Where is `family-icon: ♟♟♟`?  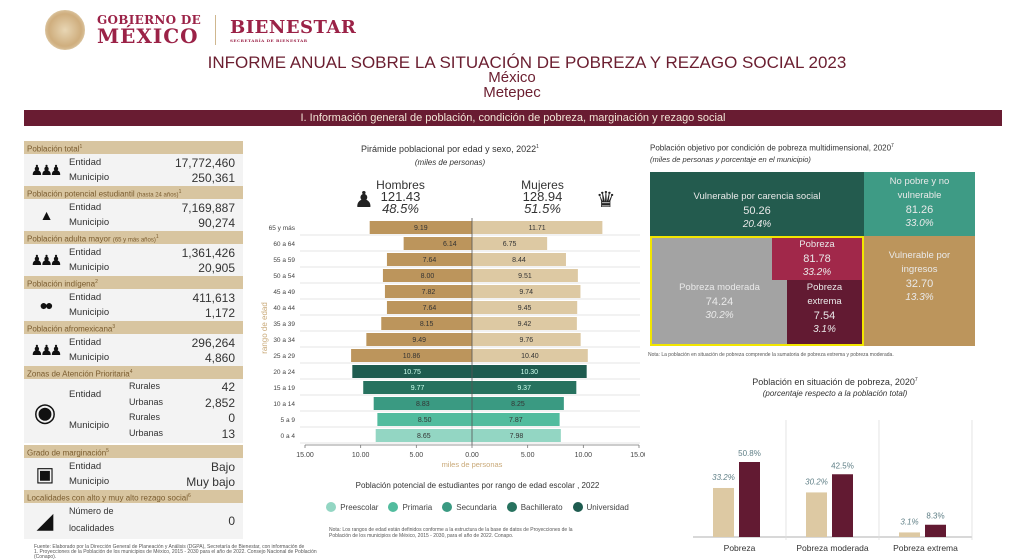 family-icon: ♟♟♟ is located at coordinates (46, 169).